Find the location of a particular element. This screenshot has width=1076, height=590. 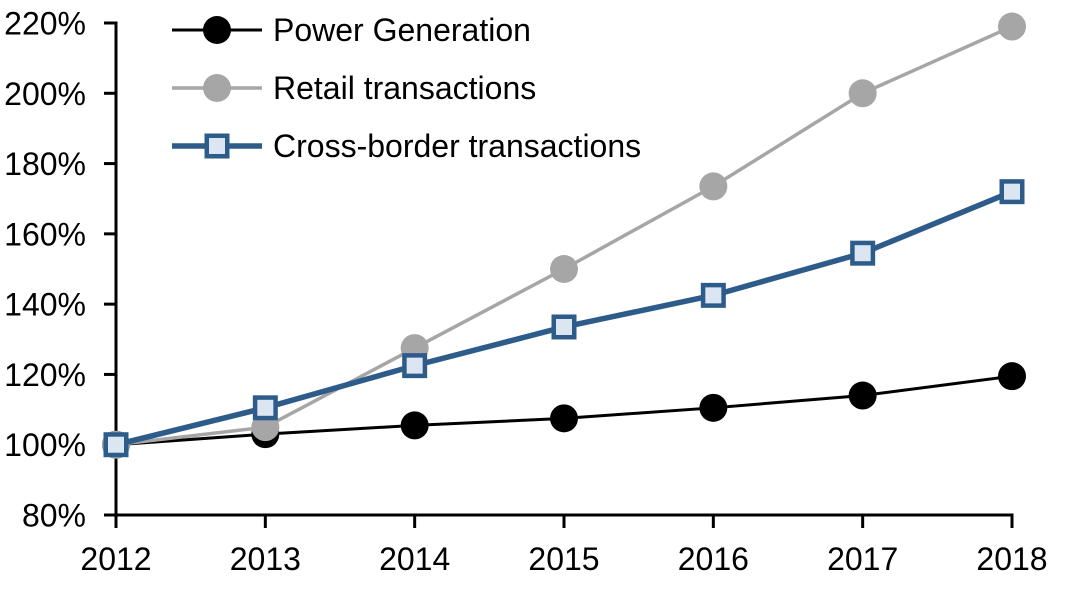

legend-label: Retail transactions is located at coordinates (405, 88).